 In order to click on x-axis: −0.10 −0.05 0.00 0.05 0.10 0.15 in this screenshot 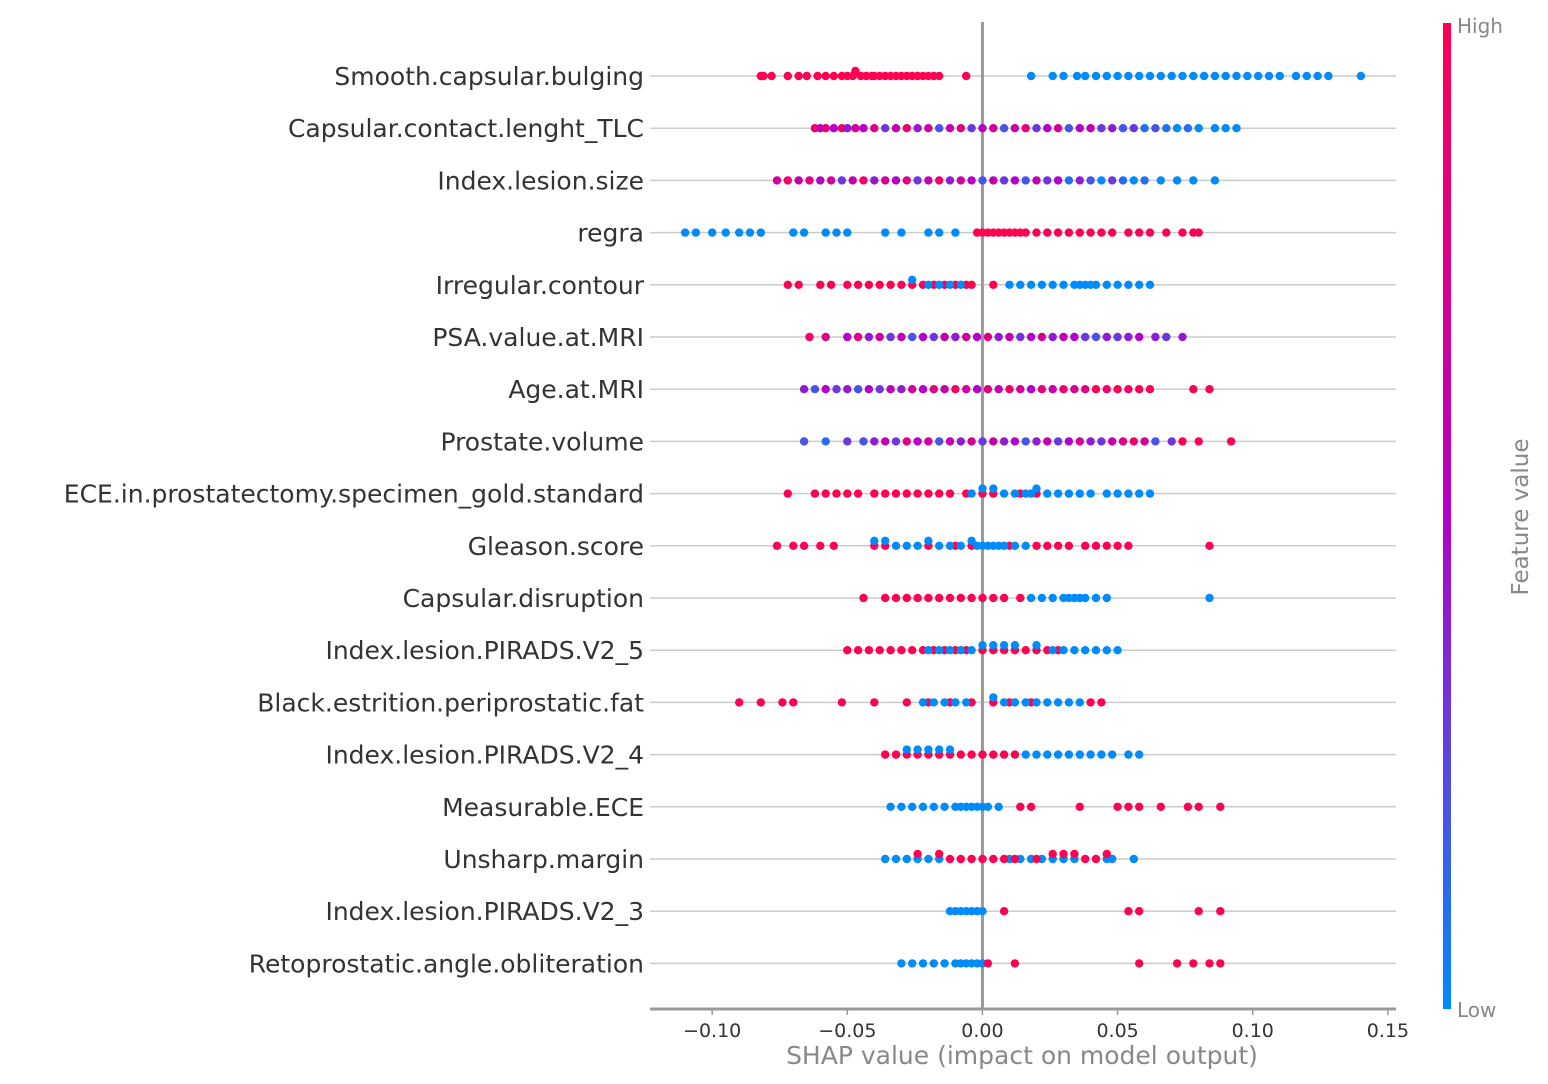, I will do `click(1029, 1024)`.